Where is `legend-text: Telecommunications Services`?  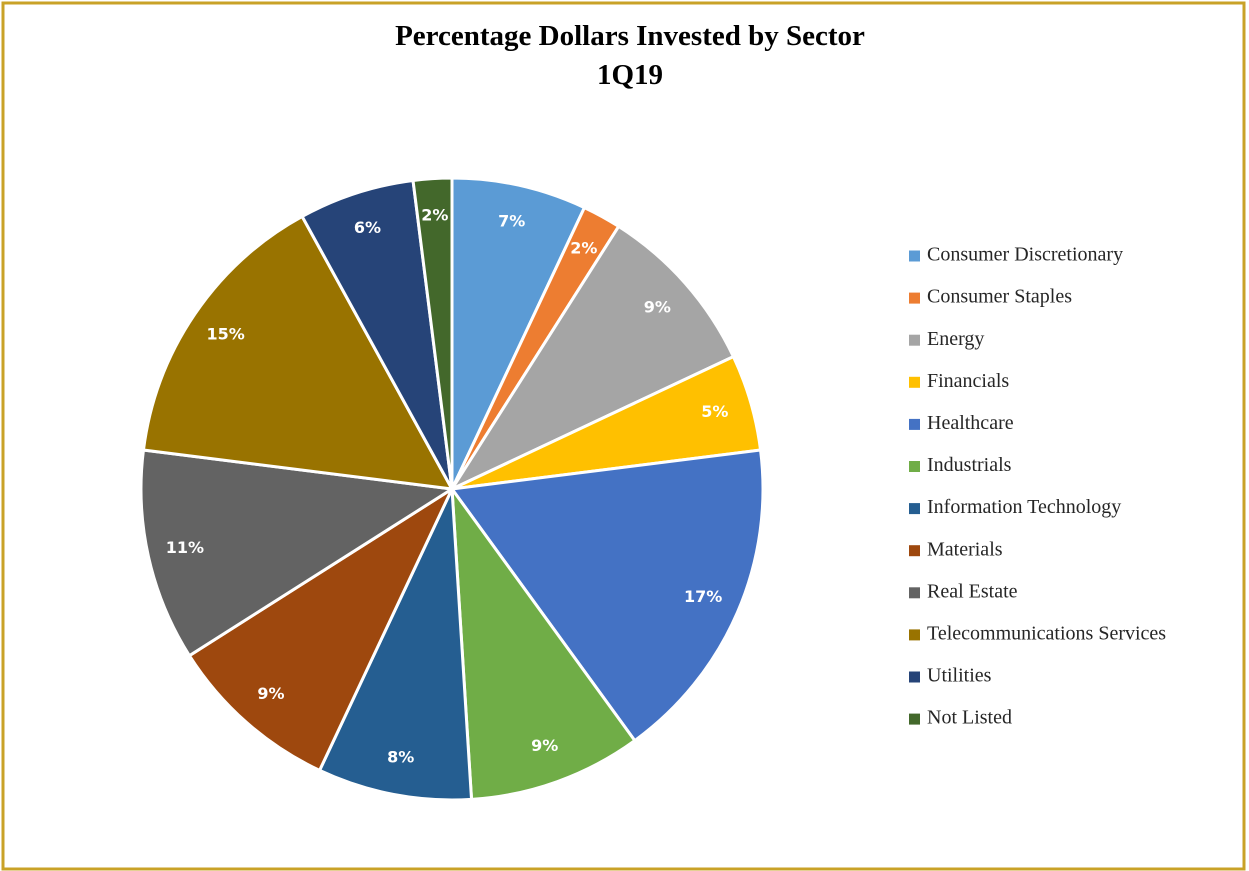 legend-text: Telecommunications Services is located at coordinates (1046, 633).